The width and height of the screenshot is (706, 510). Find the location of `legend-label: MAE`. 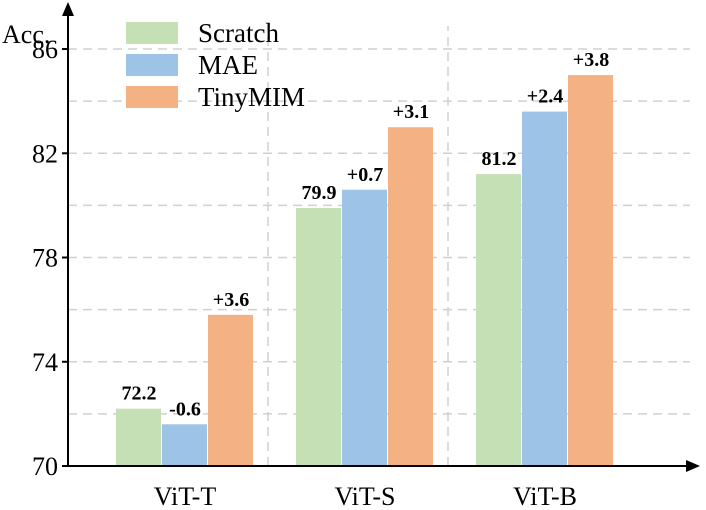

legend-label: MAE is located at coordinates (228, 65).